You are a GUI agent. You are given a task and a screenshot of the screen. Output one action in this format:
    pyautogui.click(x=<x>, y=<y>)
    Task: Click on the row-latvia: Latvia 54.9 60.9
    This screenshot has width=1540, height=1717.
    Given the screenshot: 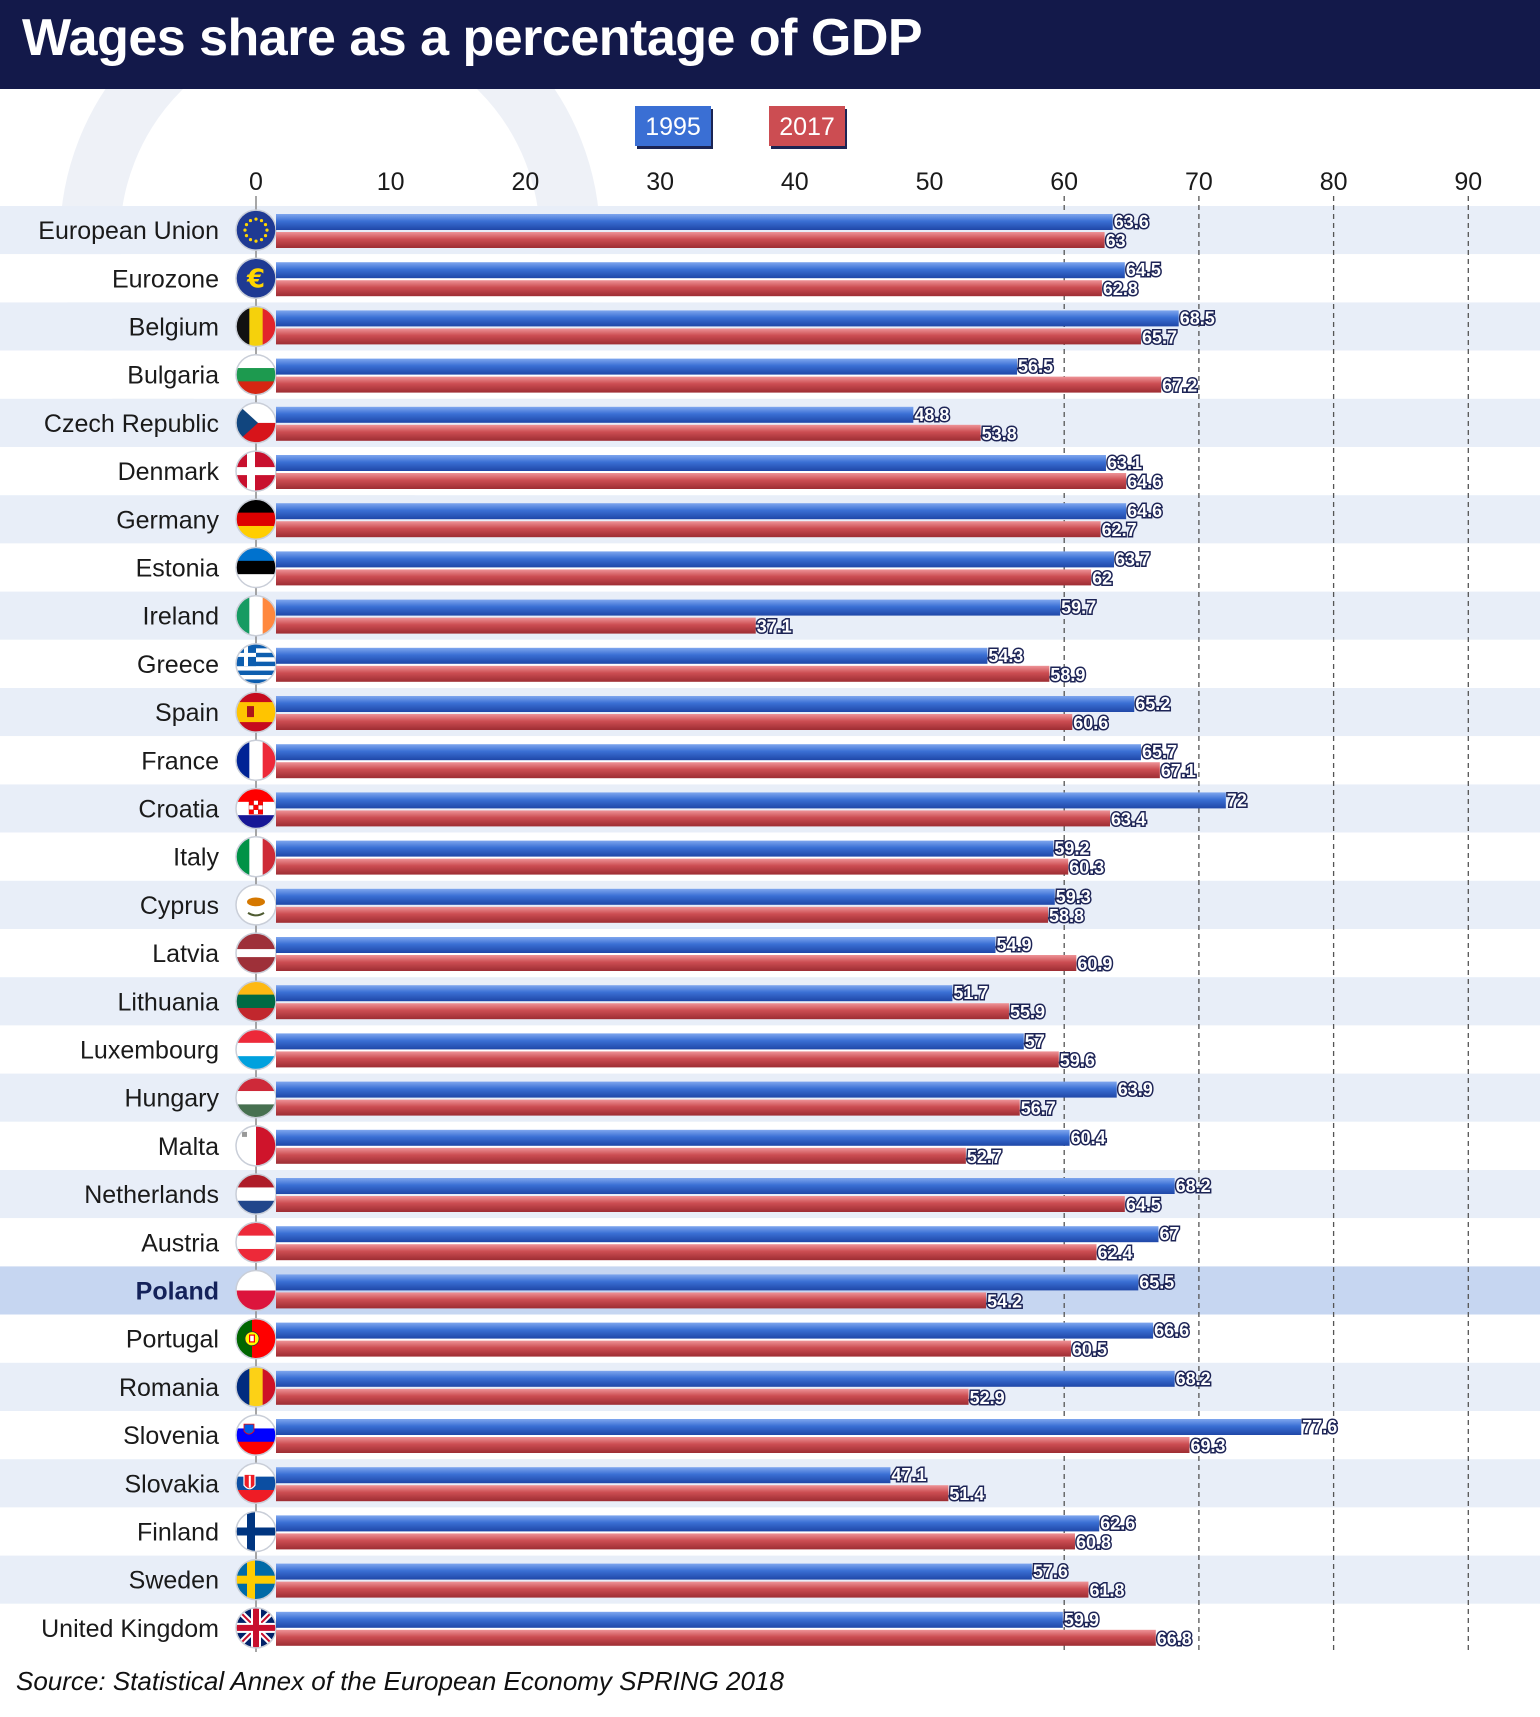 What is the action you would take?
    pyautogui.click(x=633, y=954)
    